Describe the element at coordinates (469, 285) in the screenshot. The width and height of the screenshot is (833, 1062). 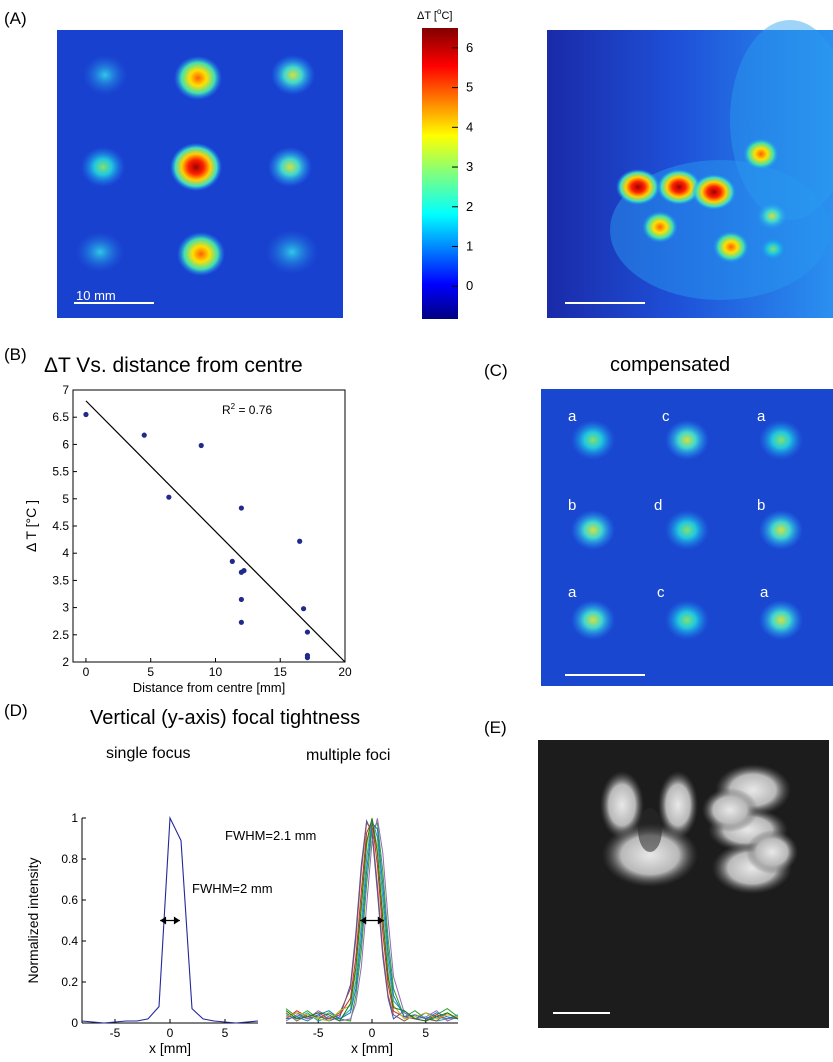
I see `colorbar-tick-label: 0` at that location.